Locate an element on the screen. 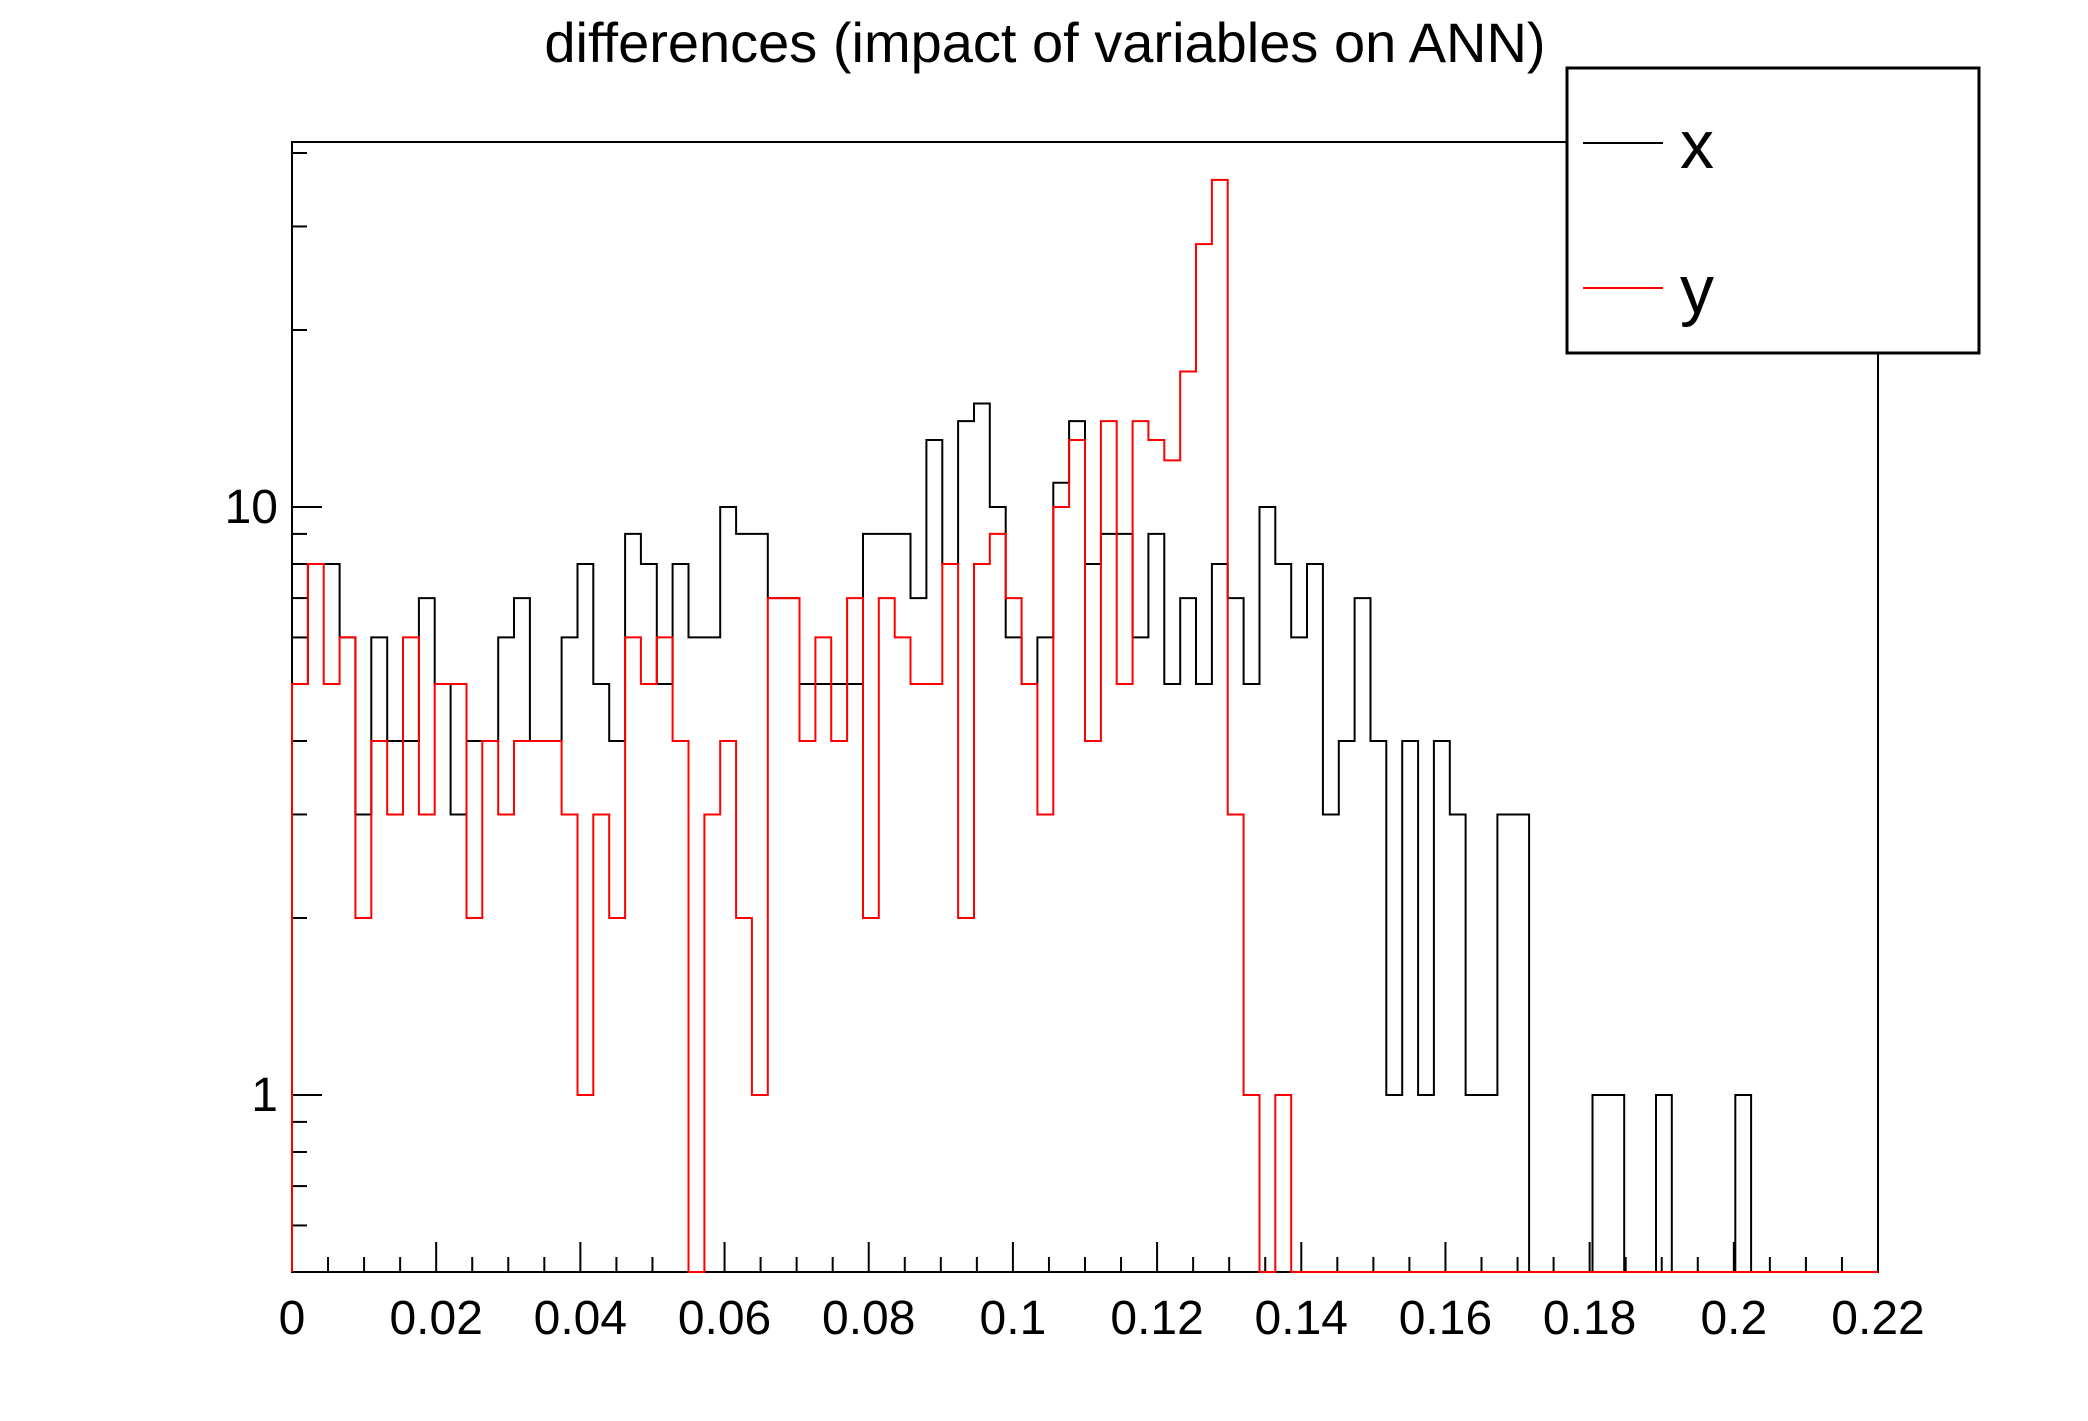 This screenshot has width=2088, height=1421. legend-box is located at coordinates (1773, 210).